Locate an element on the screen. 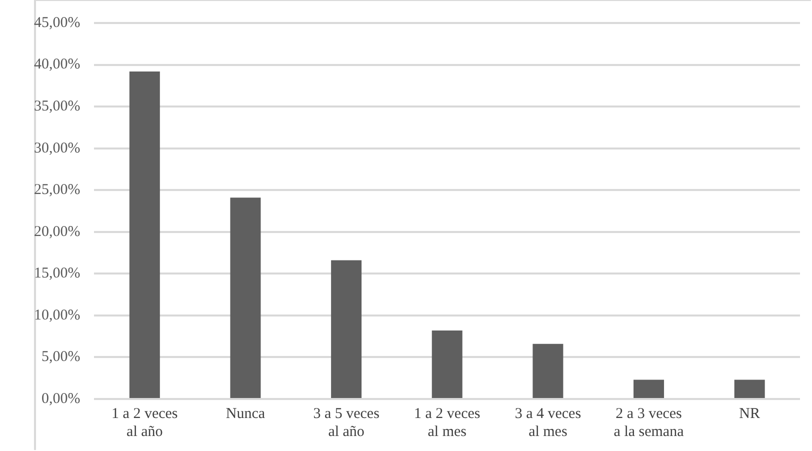 The image size is (812, 451). y-tick-label: 15,00% is located at coordinates (57, 274).